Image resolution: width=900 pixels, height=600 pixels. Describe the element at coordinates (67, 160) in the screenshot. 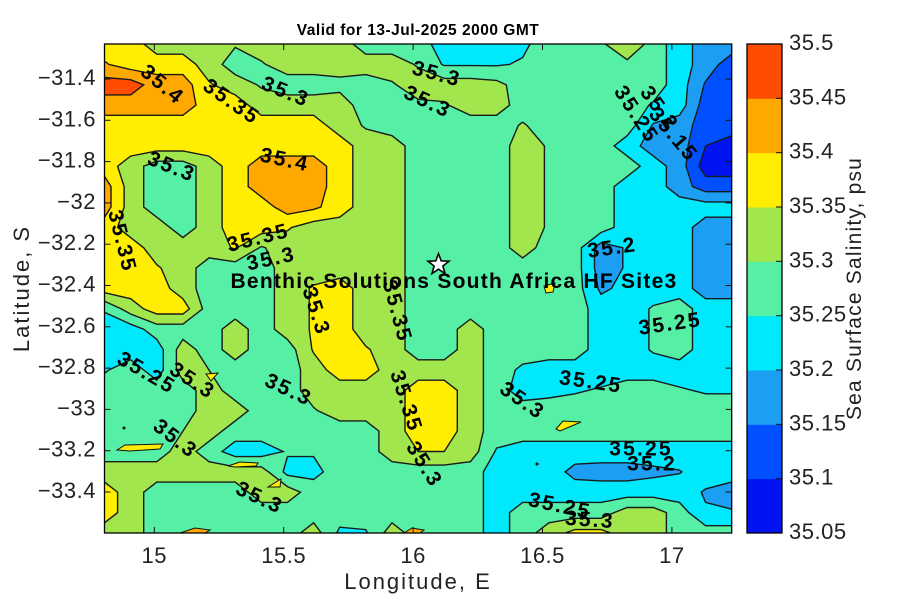

I see `svg-text: −31.8` at that location.